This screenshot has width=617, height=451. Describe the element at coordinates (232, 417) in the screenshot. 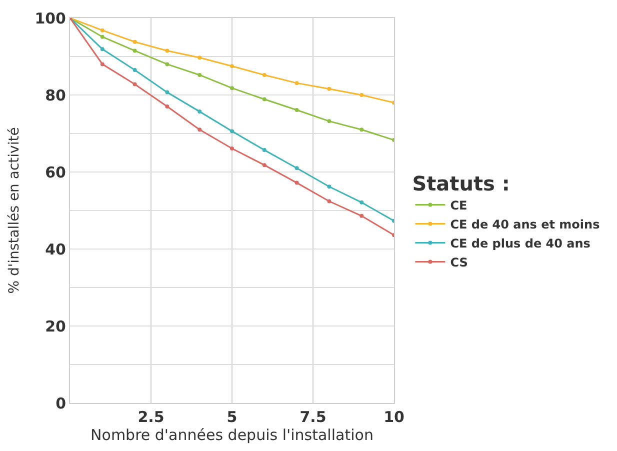

I see `x-tick-label: 5` at that location.